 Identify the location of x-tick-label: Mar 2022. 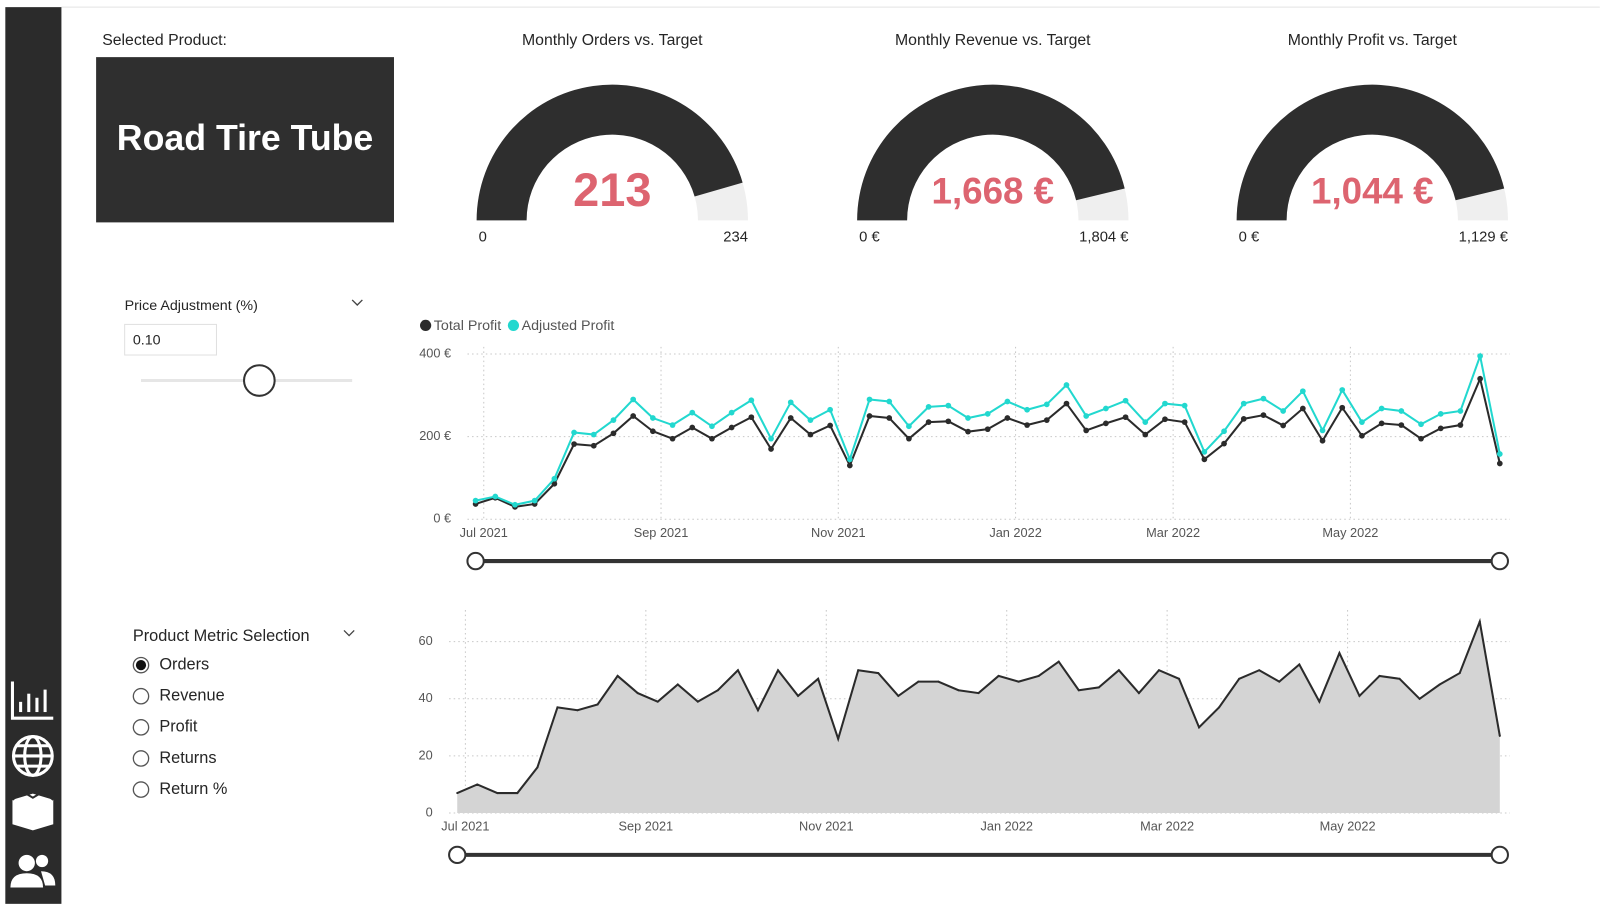
(1173, 532).